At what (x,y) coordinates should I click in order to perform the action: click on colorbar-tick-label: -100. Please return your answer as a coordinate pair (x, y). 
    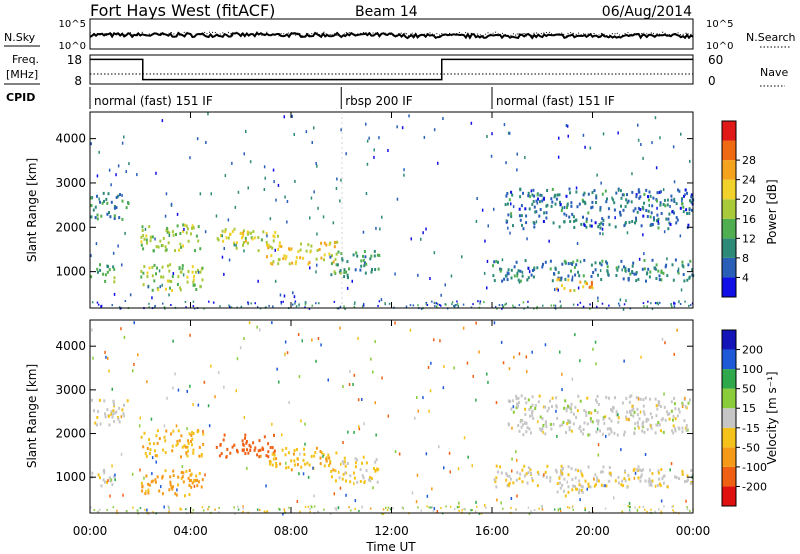
    Looking at the image, I should click on (754, 467).